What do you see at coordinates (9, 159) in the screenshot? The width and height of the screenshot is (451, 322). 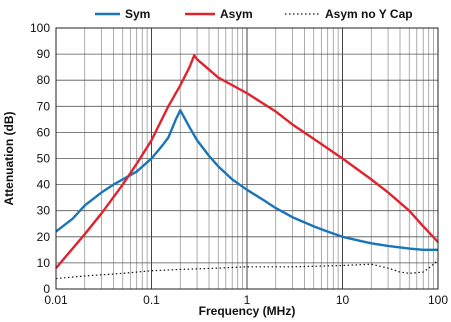 I see `y-axis-title: Attenuation (dB)` at bounding box center [9, 159].